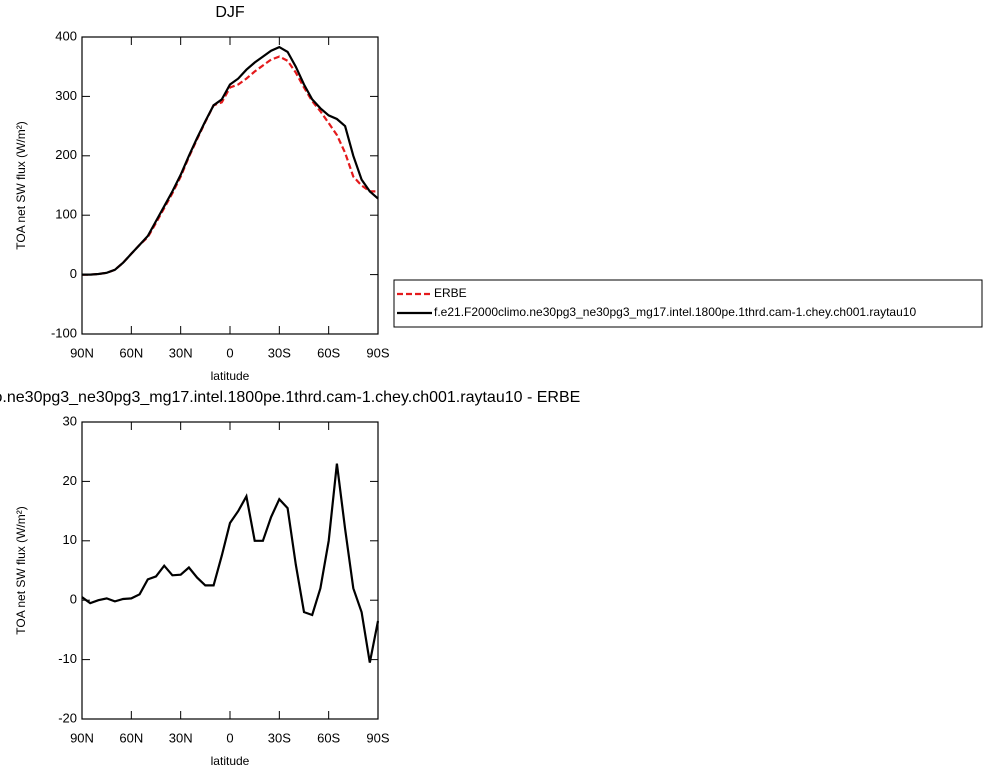  Describe the element at coordinates (66, 214) in the screenshot. I see `y-tick-label: 100` at that location.